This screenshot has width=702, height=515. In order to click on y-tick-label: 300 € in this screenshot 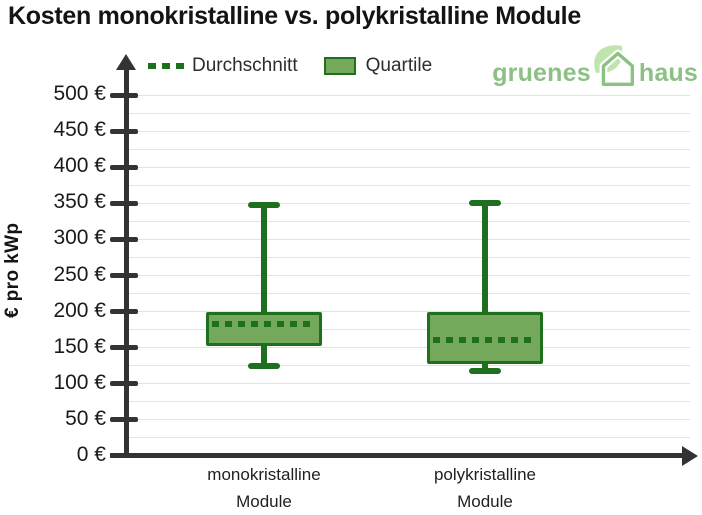, I will do `click(79, 238)`.